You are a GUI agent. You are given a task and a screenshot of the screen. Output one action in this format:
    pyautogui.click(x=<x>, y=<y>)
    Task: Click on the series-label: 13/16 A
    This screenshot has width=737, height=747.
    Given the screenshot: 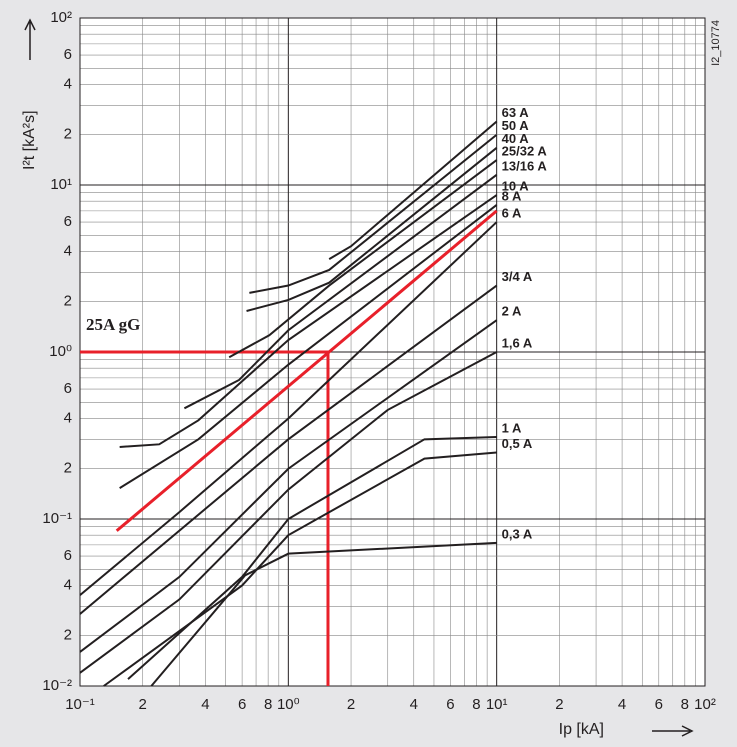 What is the action you would take?
    pyautogui.click(x=525, y=165)
    